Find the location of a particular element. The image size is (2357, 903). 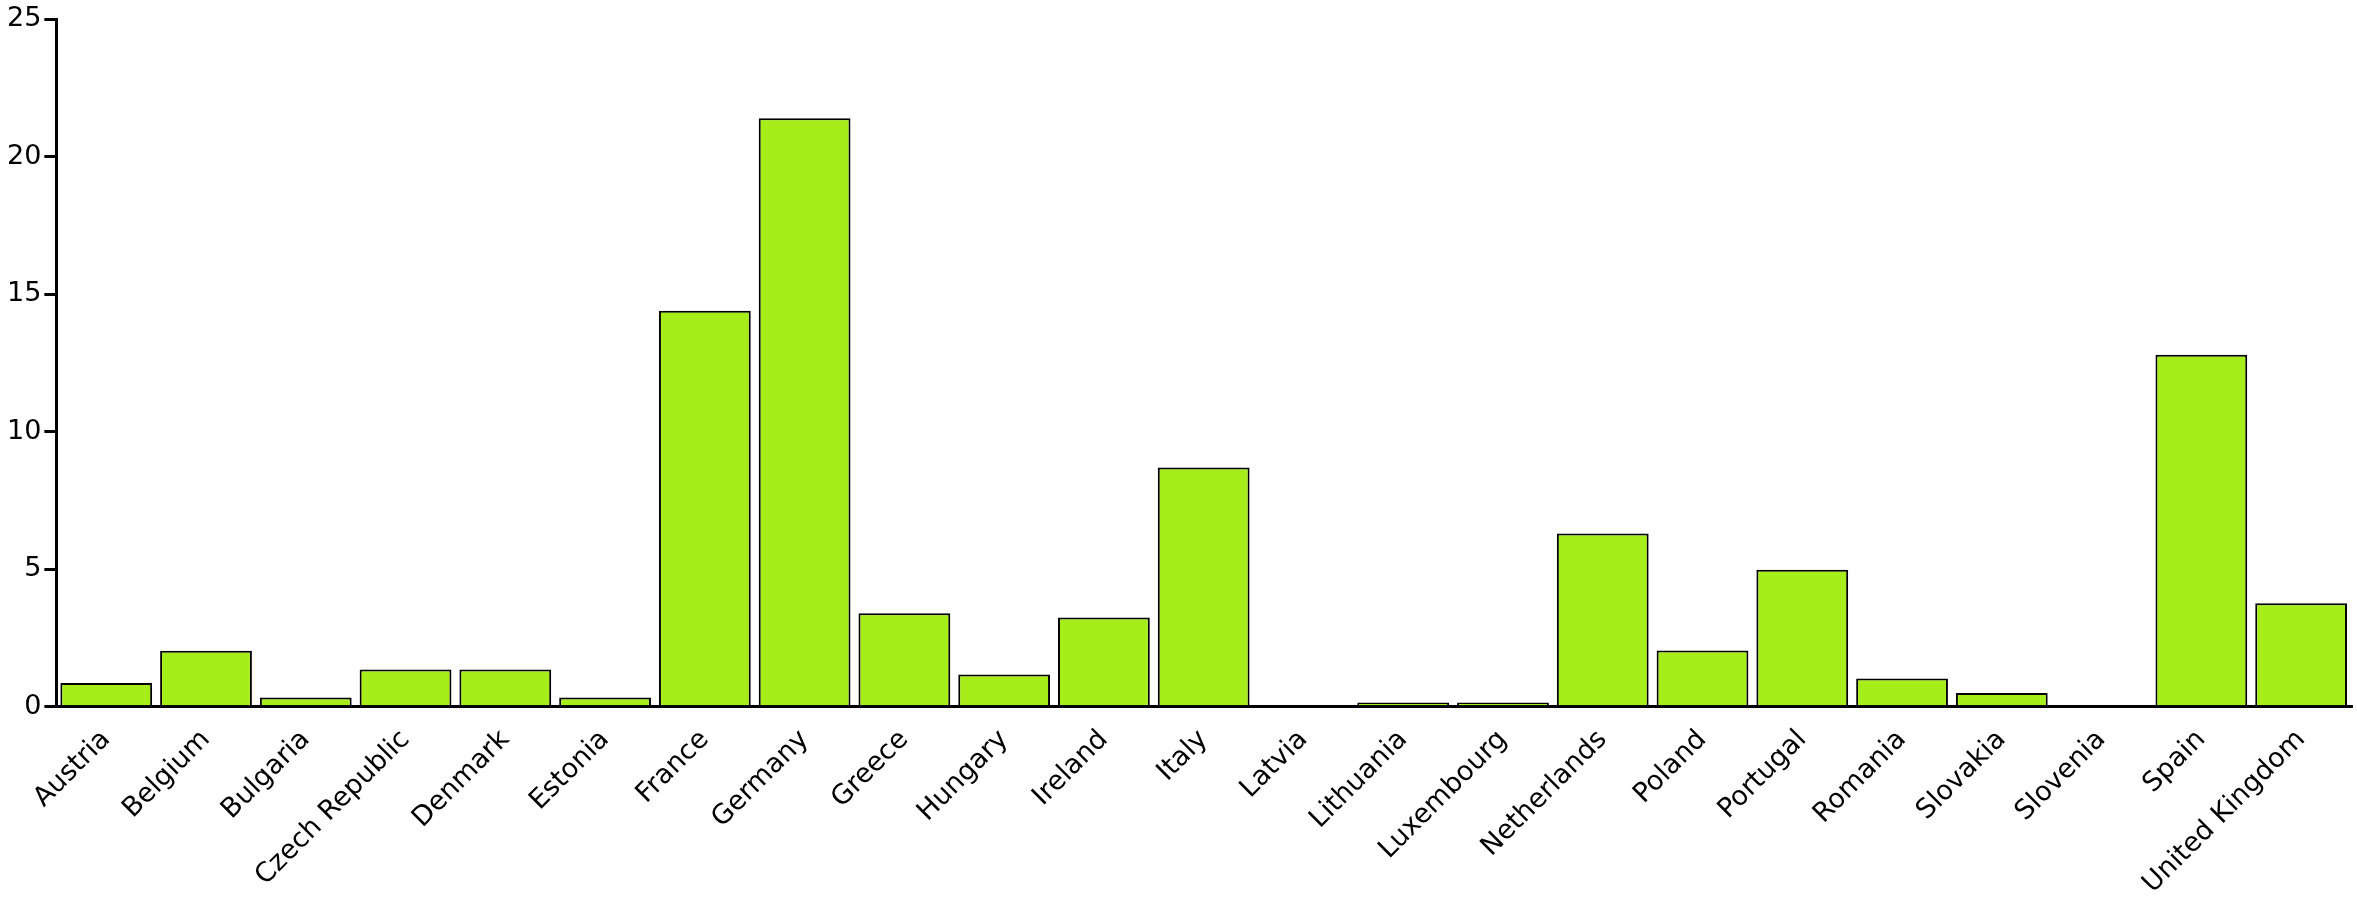

y-tick-label: 5 is located at coordinates (33, 567).